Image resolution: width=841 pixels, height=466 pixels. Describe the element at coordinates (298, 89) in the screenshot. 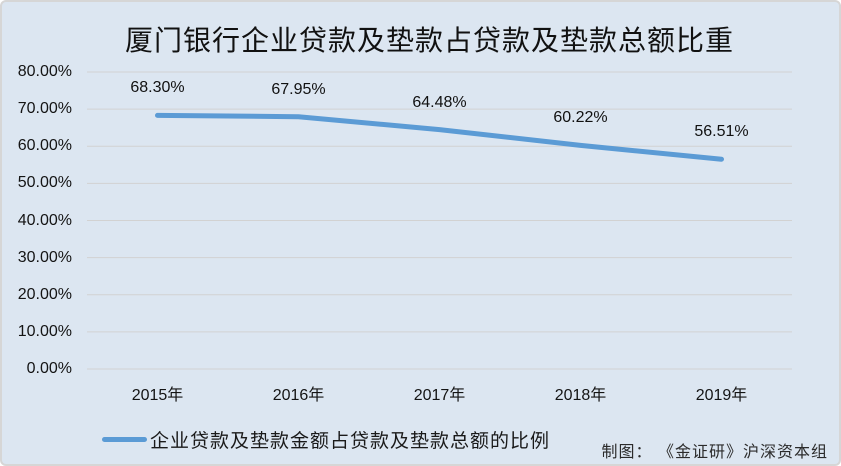

I see `data-label: 67.95%` at that location.